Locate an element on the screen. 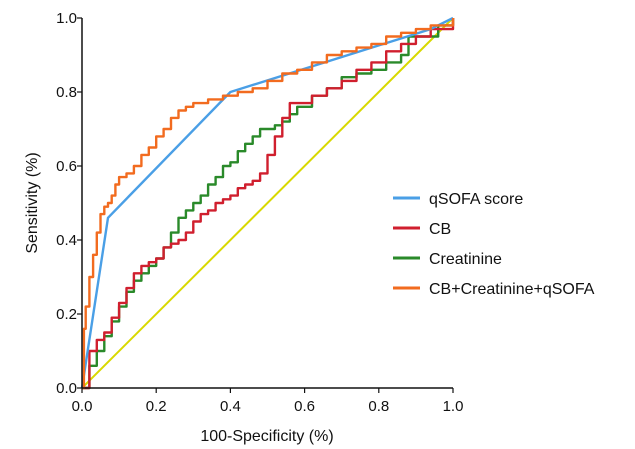  y-tick-label: 0.8 is located at coordinates (66, 92).